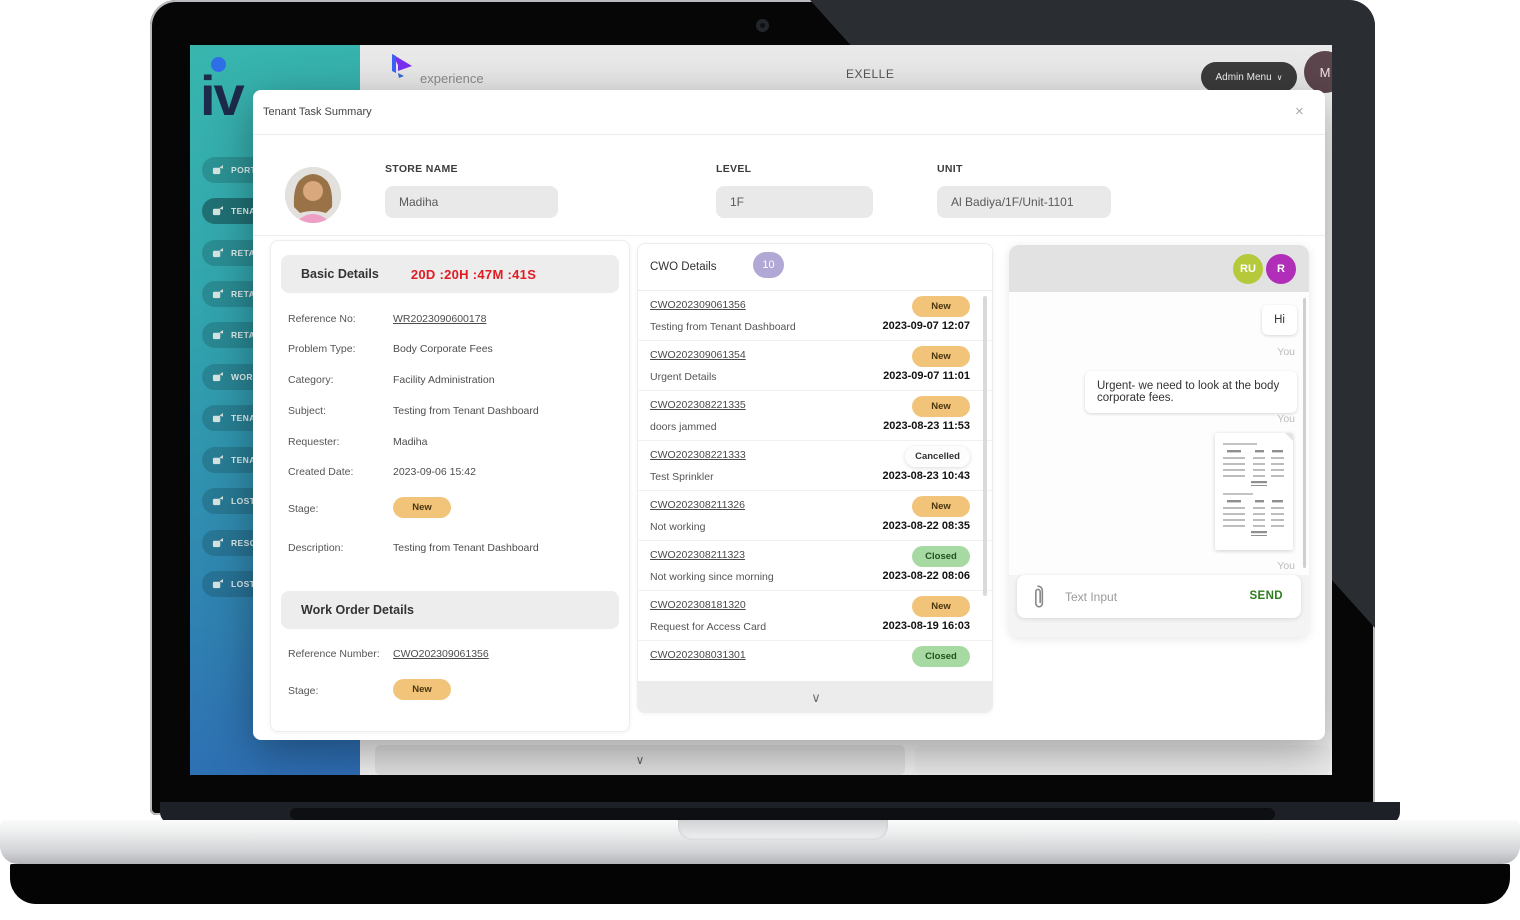  Describe the element at coordinates (1266, 596) in the screenshot. I see `send-button: SEND` at that location.